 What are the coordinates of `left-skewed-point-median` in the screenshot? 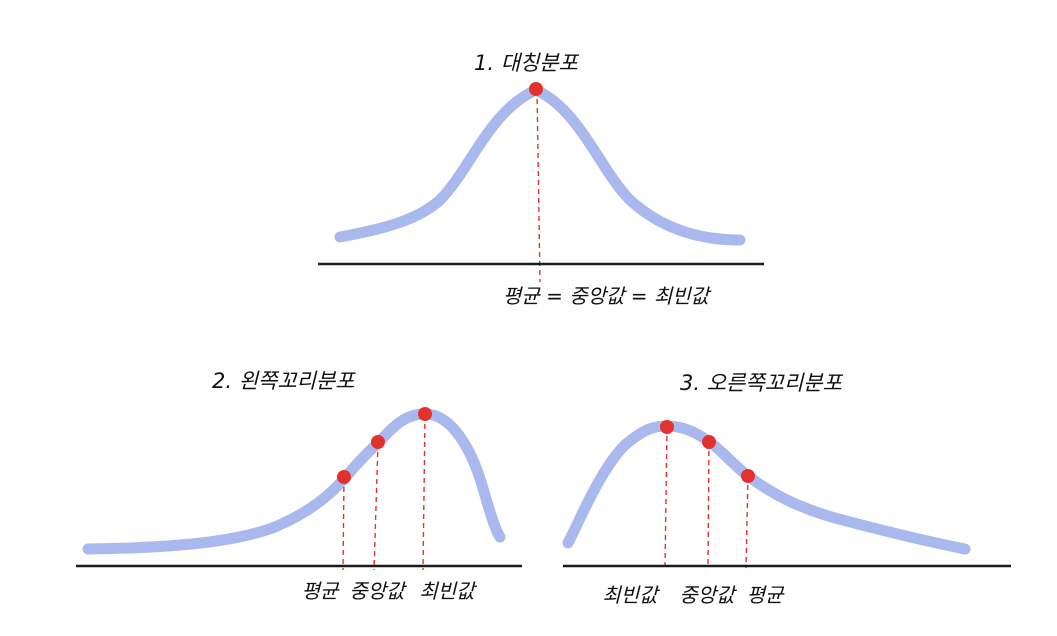 It's located at (378, 442).